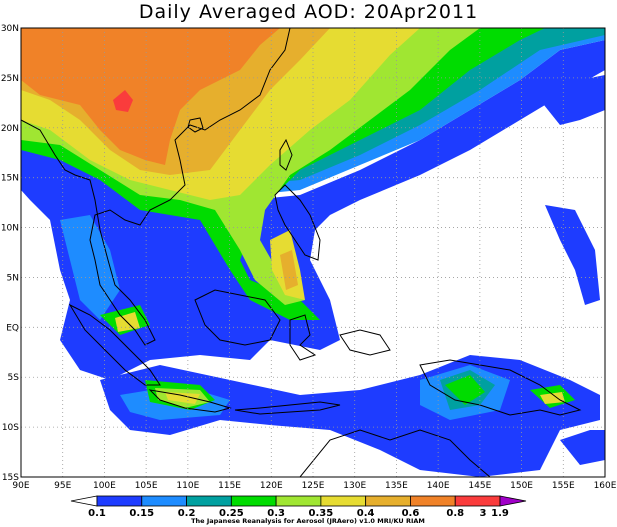  Describe the element at coordinates (572, 100) in the screenshot. I see `aod-region-blue-ne` at that location.